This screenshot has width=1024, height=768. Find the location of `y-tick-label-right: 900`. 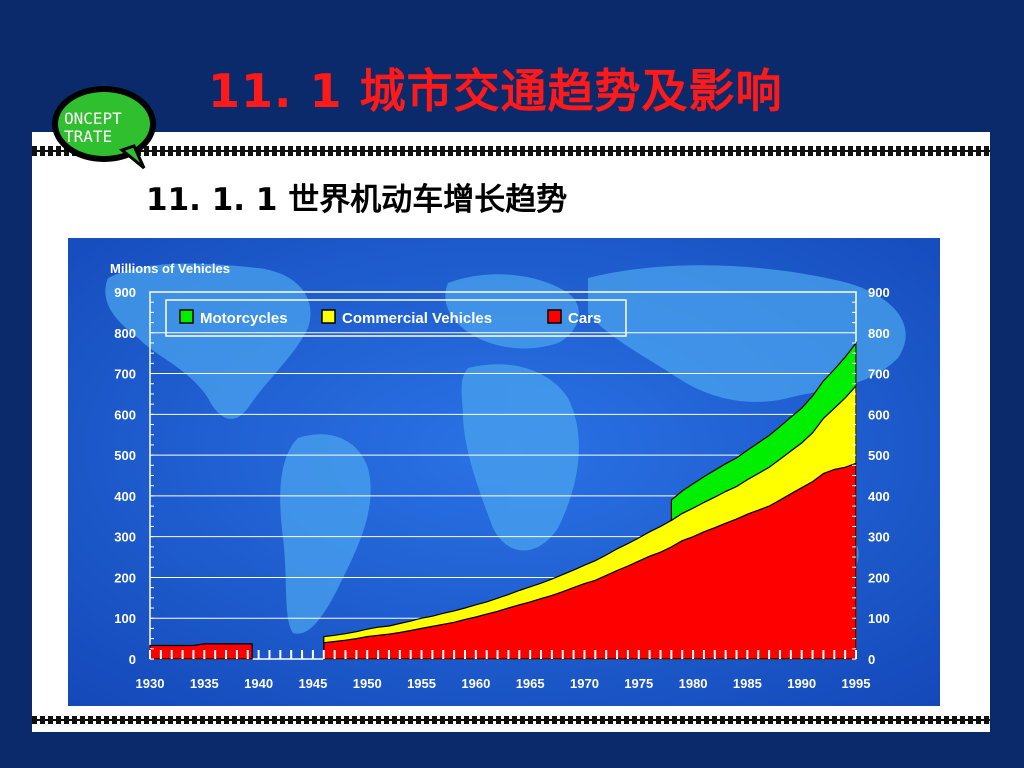

y-tick-label-right: 900 is located at coordinates (879, 292).